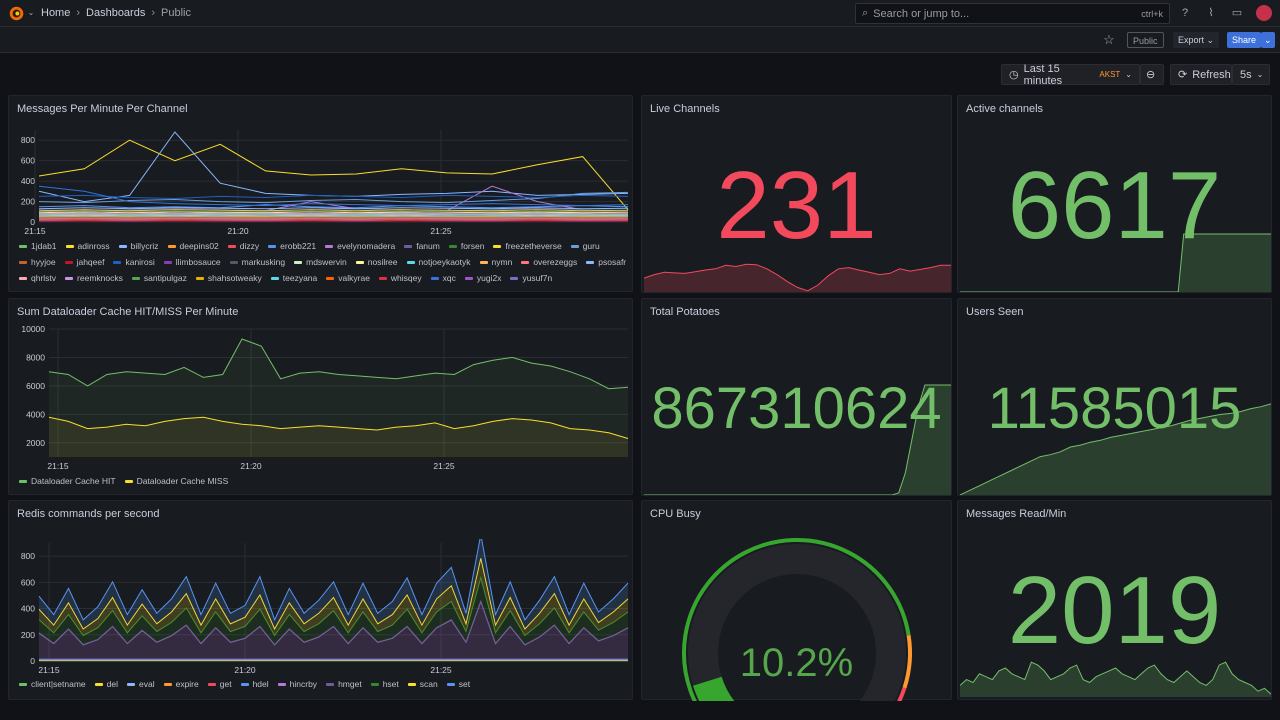 Image resolution: width=1280 pixels, height=720 pixels. I want to click on legend-item: reemknocks, so click(94, 278).